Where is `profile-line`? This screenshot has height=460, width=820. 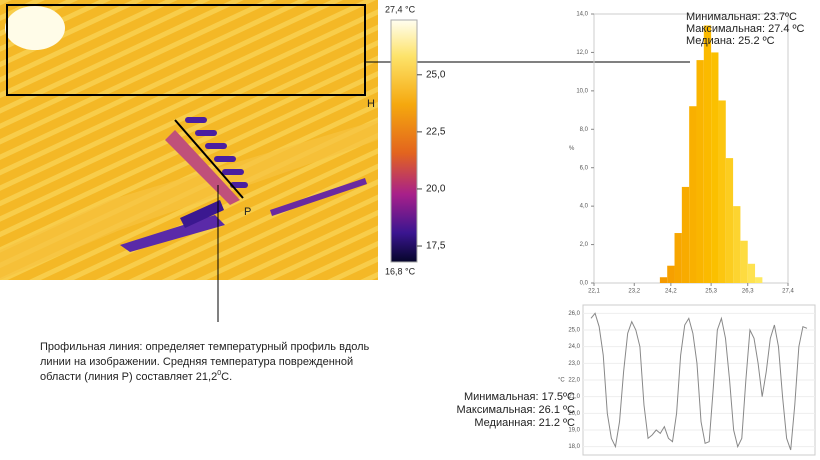 profile-line is located at coordinates (699, 381).